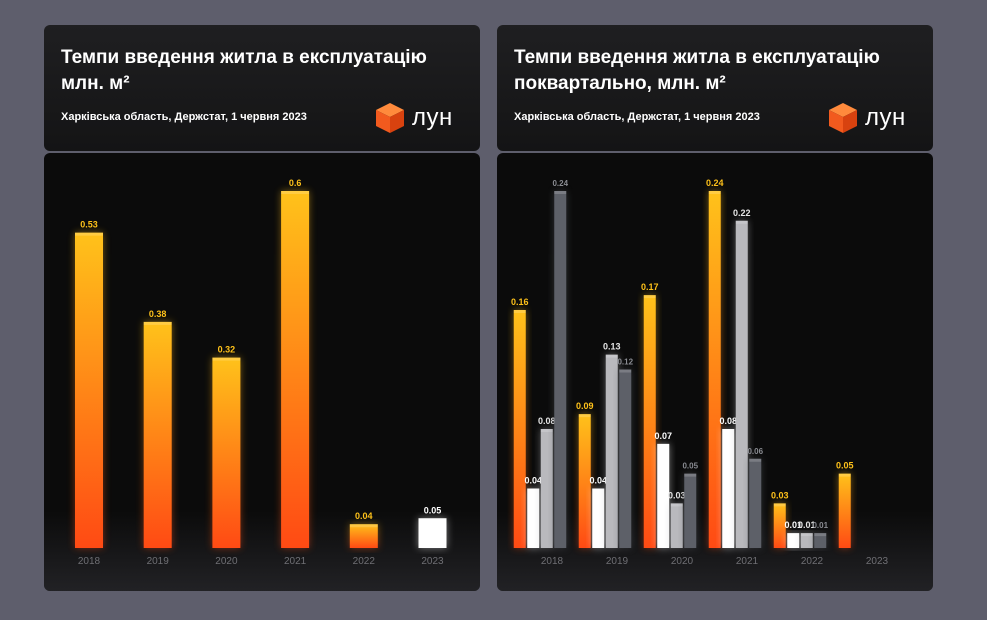  Describe the element at coordinates (806, 540) in the screenshot. I see `right-2022-q3-bar` at that location.